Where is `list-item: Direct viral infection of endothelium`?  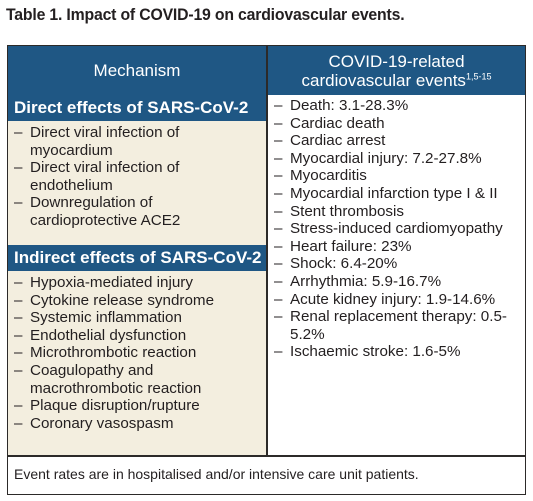 list-item: Direct viral infection of endothelium is located at coordinates (138, 176).